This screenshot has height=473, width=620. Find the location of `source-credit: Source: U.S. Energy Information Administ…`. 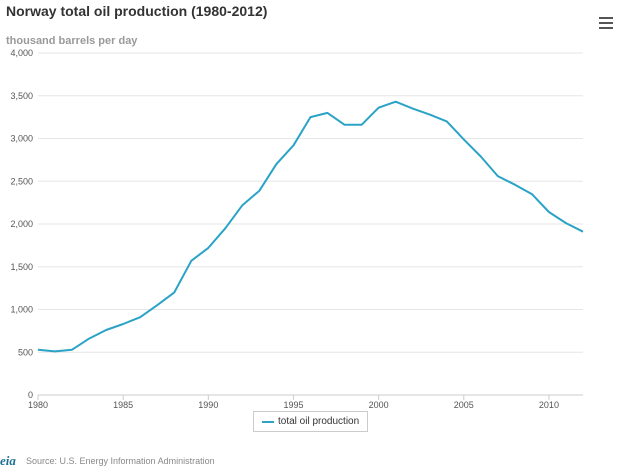

source-credit: Source: U.S. Energy Information Administ… is located at coordinates (120, 461).